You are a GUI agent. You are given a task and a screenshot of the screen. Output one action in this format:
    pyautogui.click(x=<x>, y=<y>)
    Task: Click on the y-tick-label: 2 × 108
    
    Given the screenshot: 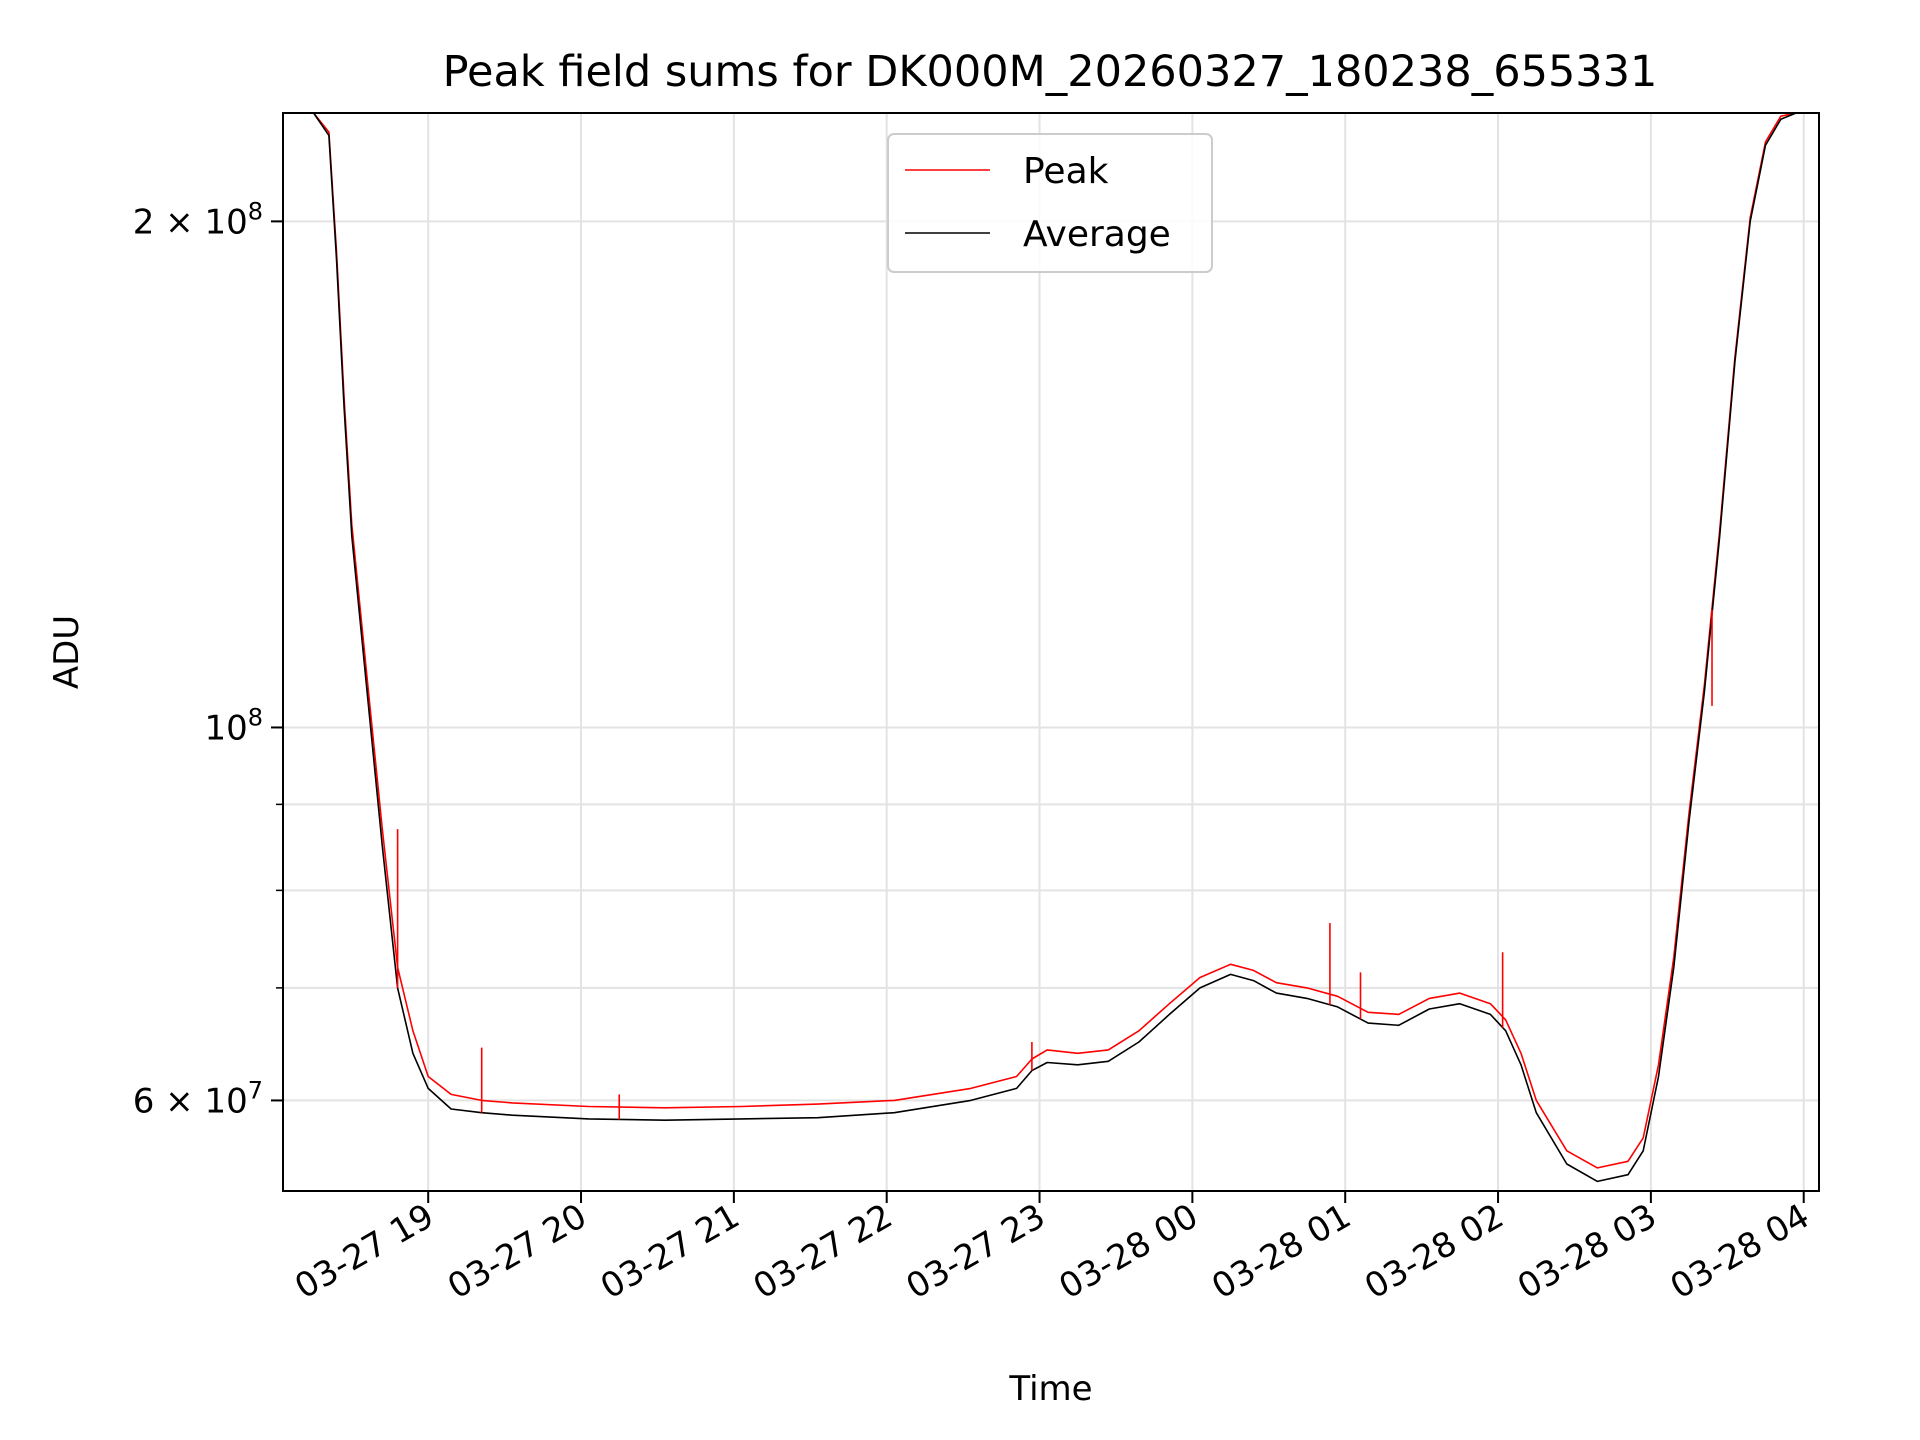 What is the action you would take?
    pyautogui.click(x=198, y=219)
    